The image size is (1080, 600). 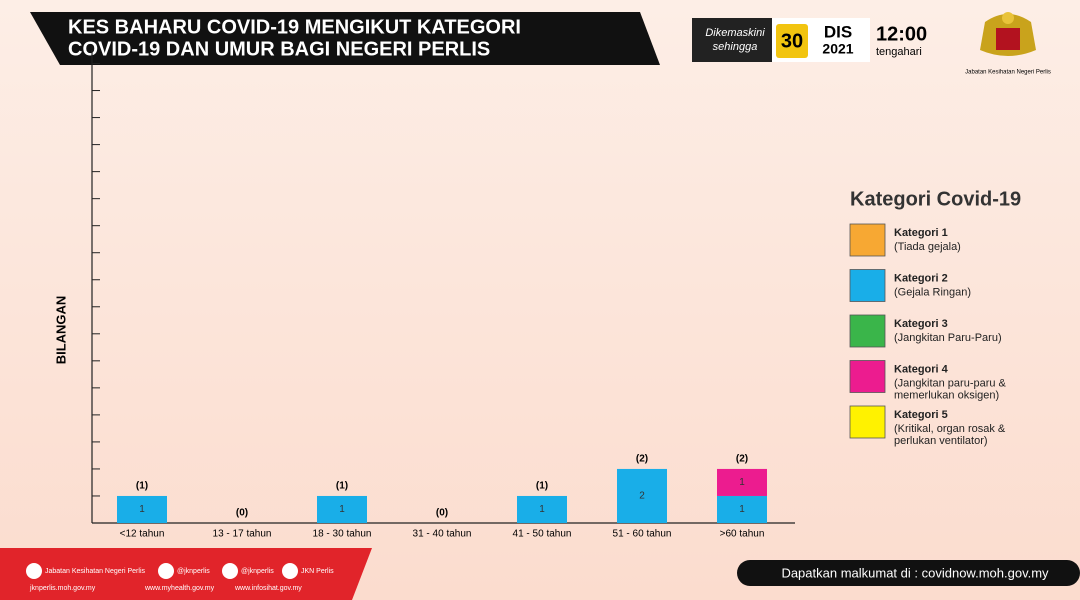 I want to click on legend-name: Kategori 2, so click(x=921, y=278).